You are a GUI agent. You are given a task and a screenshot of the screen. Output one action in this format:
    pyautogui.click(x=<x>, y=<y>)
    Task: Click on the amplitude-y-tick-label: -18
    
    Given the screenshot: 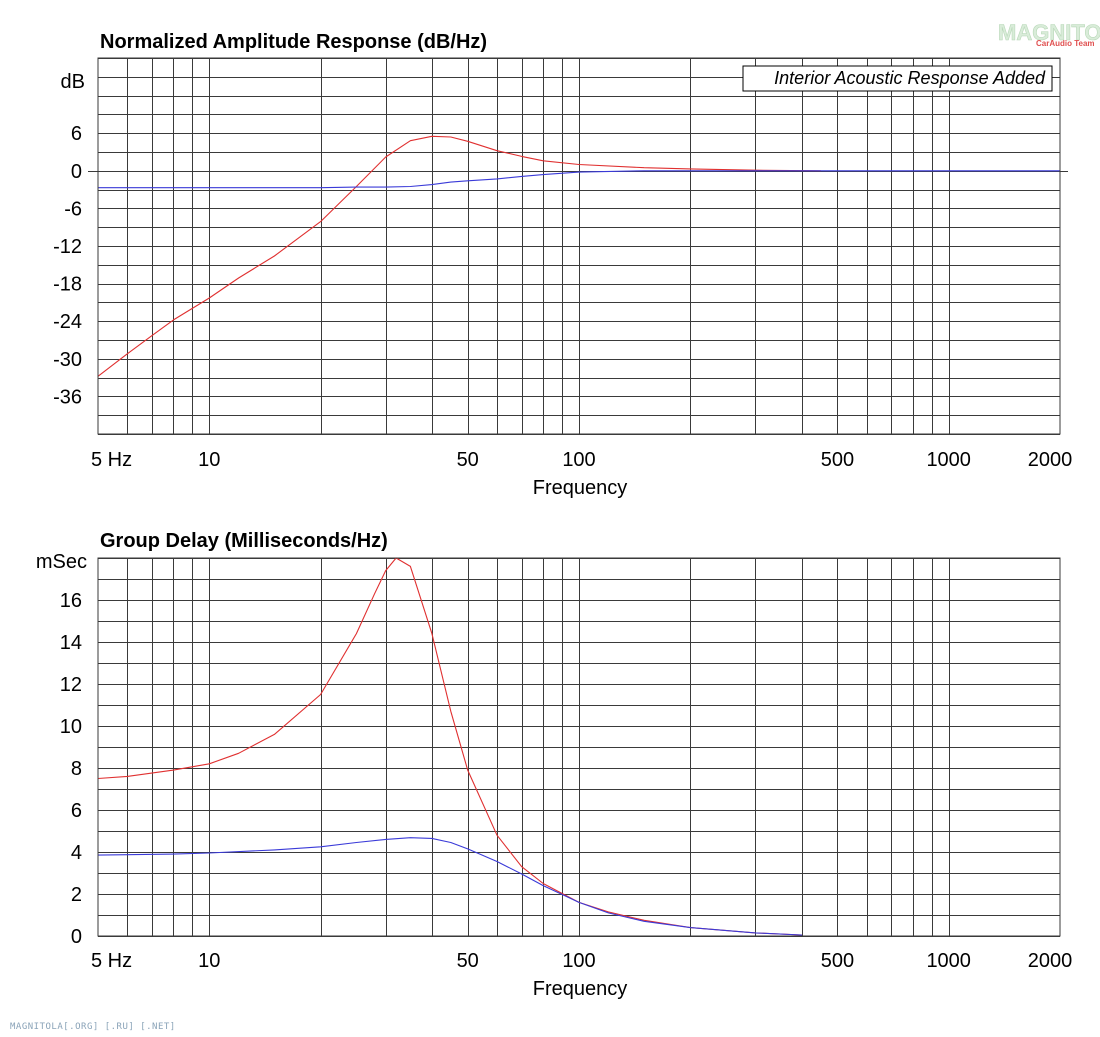 What is the action you would take?
    pyautogui.click(x=67, y=285)
    